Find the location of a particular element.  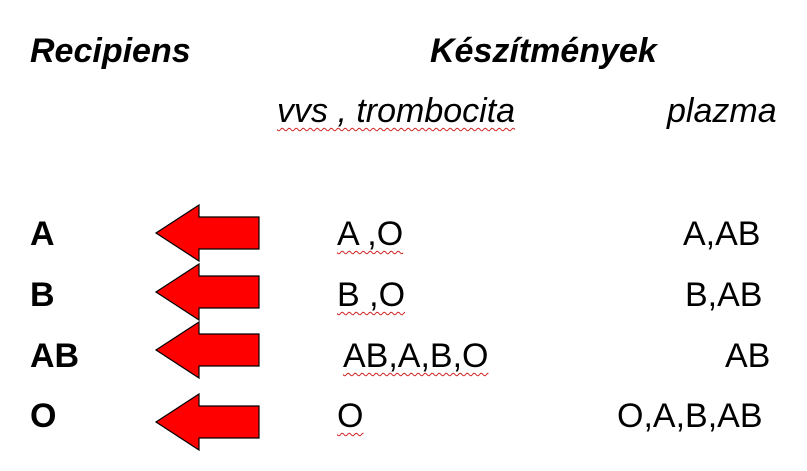

plasma-value: AB is located at coordinates (748, 356).